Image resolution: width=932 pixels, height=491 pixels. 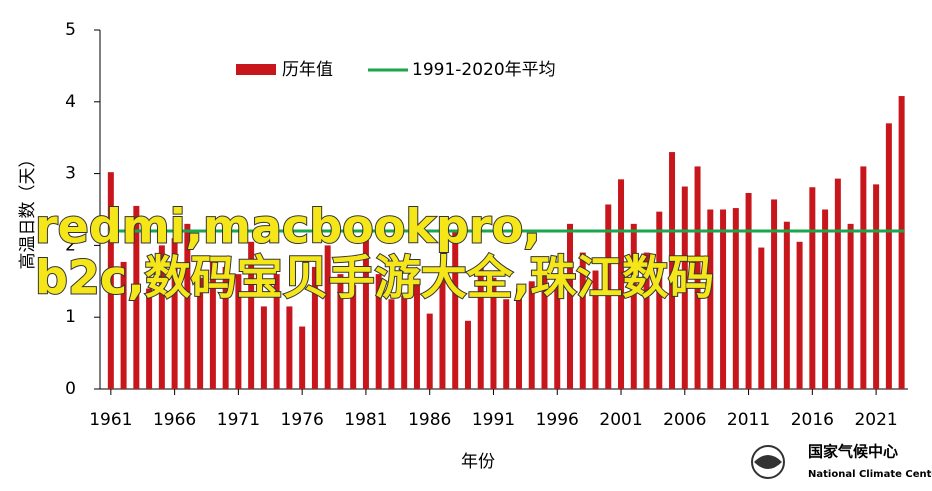 What do you see at coordinates (70, 102) in the screenshot?
I see `y-tick-label: 4` at bounding box center [70, 102].